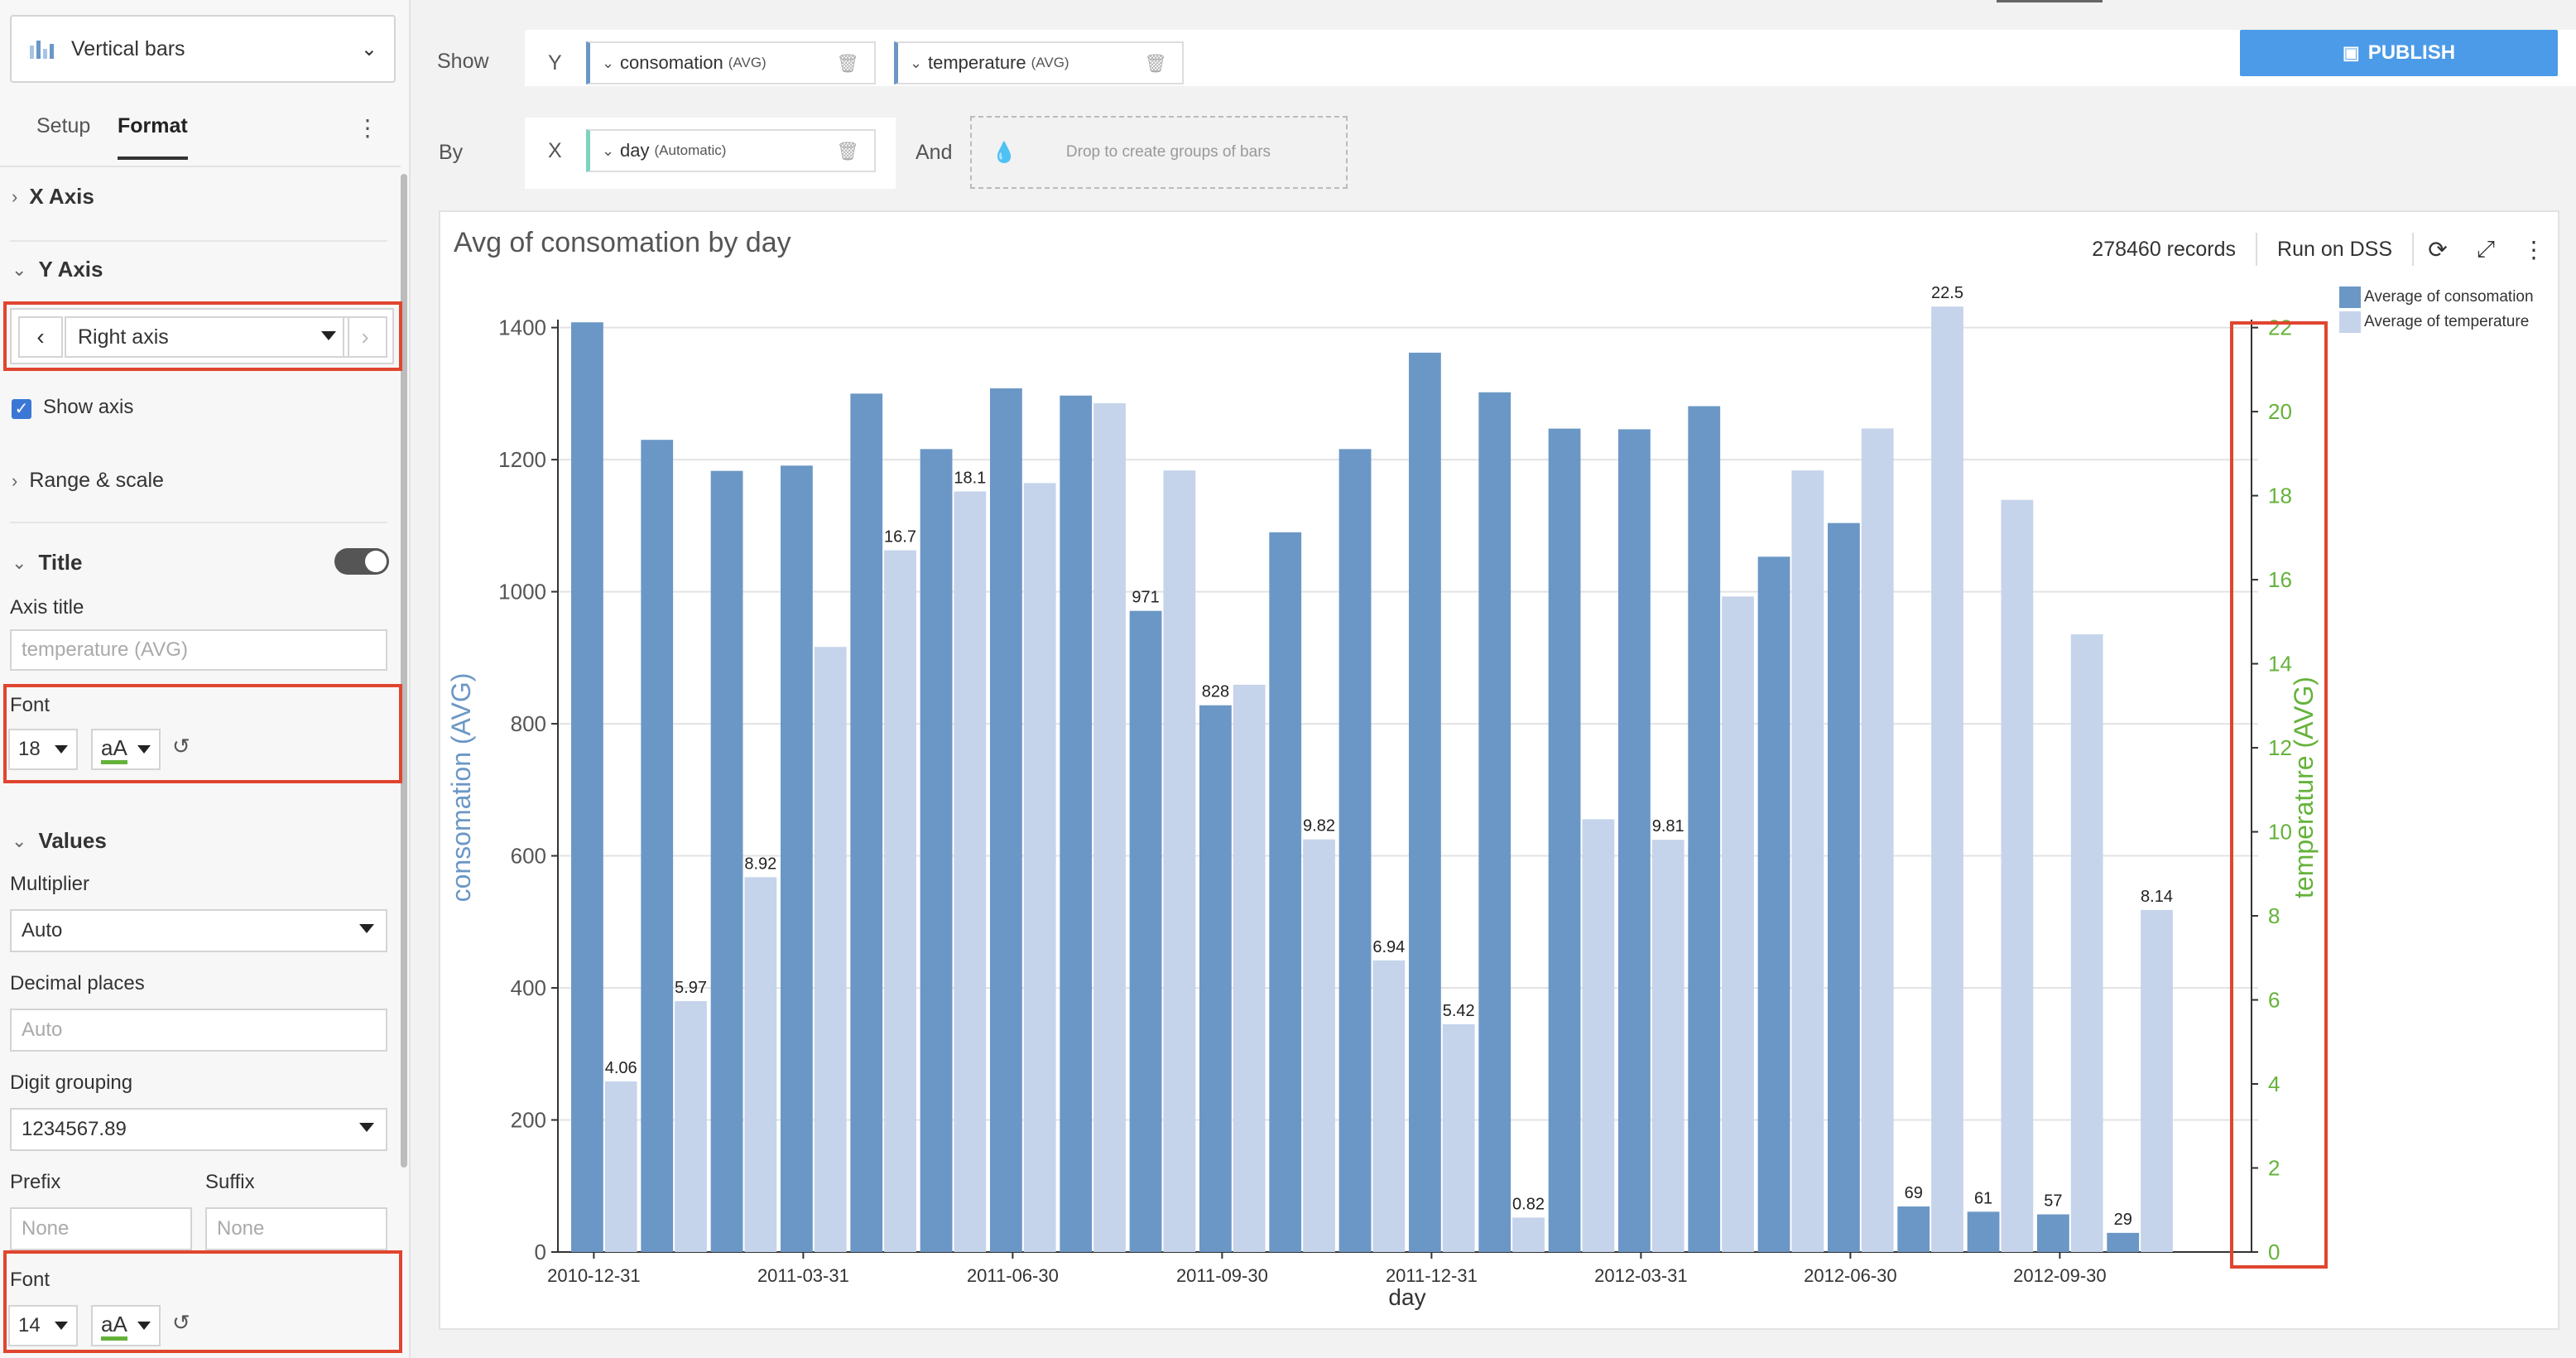 Image resolution: width=2576 pixels, height=1358 pixels. I want to click on tab-format: Format, so click(153, 137).